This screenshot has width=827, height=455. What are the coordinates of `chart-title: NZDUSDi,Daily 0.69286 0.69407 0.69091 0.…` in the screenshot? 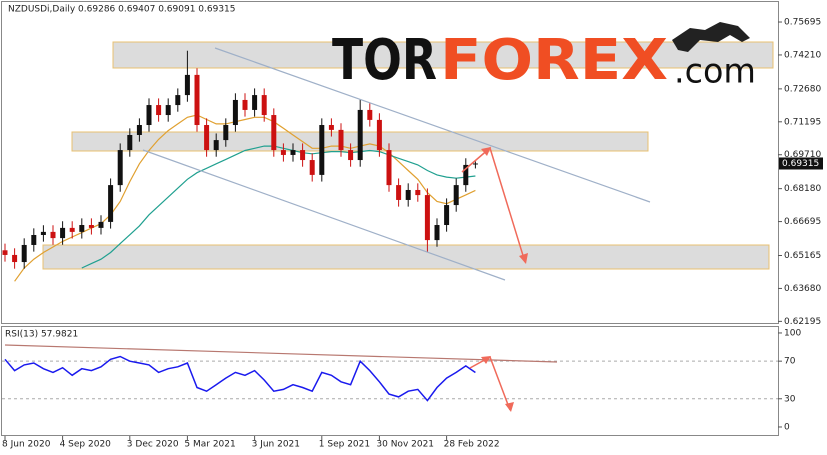 It's located at (122, 10).